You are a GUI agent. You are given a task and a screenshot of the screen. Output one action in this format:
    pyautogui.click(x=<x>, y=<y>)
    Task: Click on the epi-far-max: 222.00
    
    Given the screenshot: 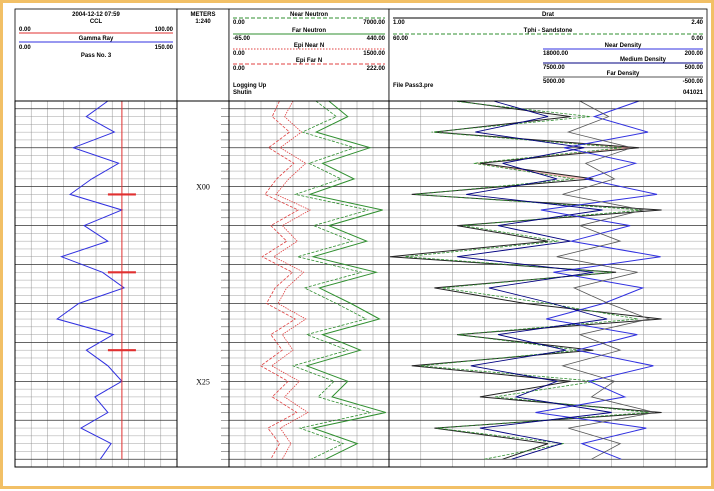 What is the action you would take?
    pyautogui.click(x=376, y=69)
    